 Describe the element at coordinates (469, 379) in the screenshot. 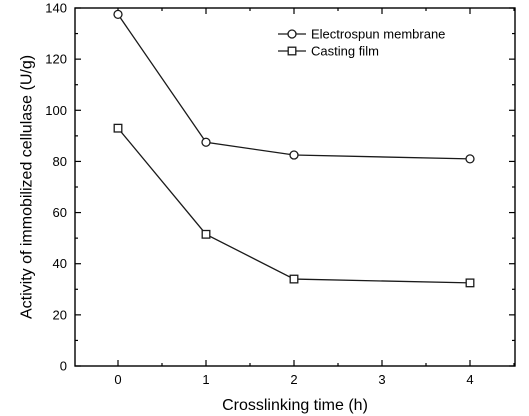

I see `x-tick-label: 4` at that location.